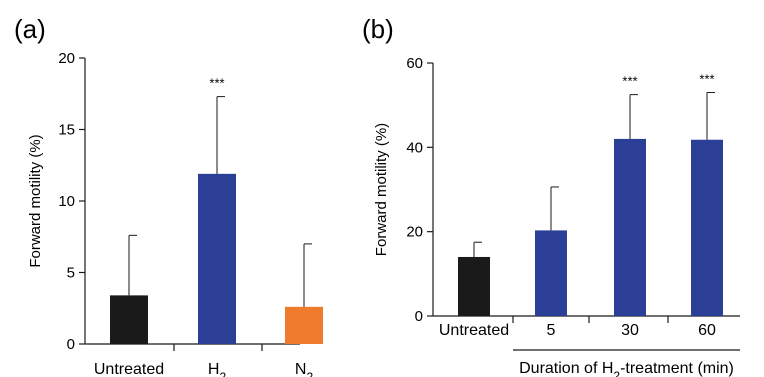 Image resolution: width=764 pixels, height=377 pixels. What do you see at coordinates (304, 369) in the screenshot?
I see `category-label: N2` at bounding box center [304, 369].